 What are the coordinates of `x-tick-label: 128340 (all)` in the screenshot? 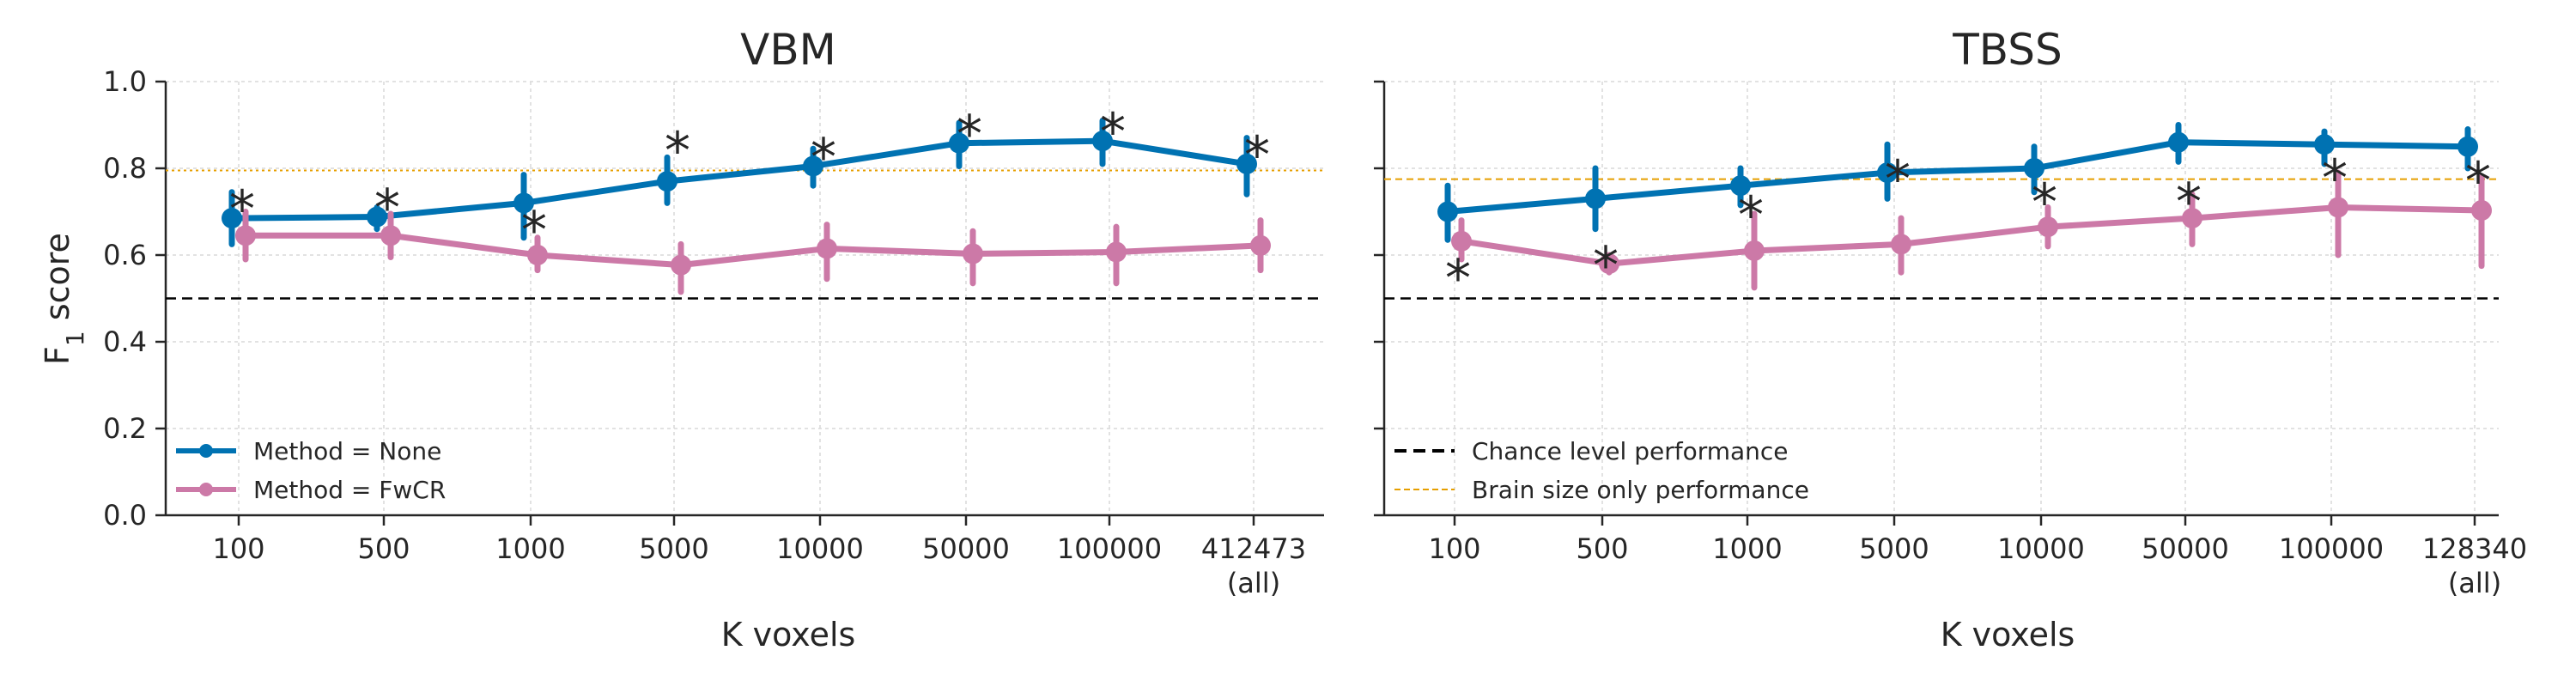 It's located at (2474, 565).